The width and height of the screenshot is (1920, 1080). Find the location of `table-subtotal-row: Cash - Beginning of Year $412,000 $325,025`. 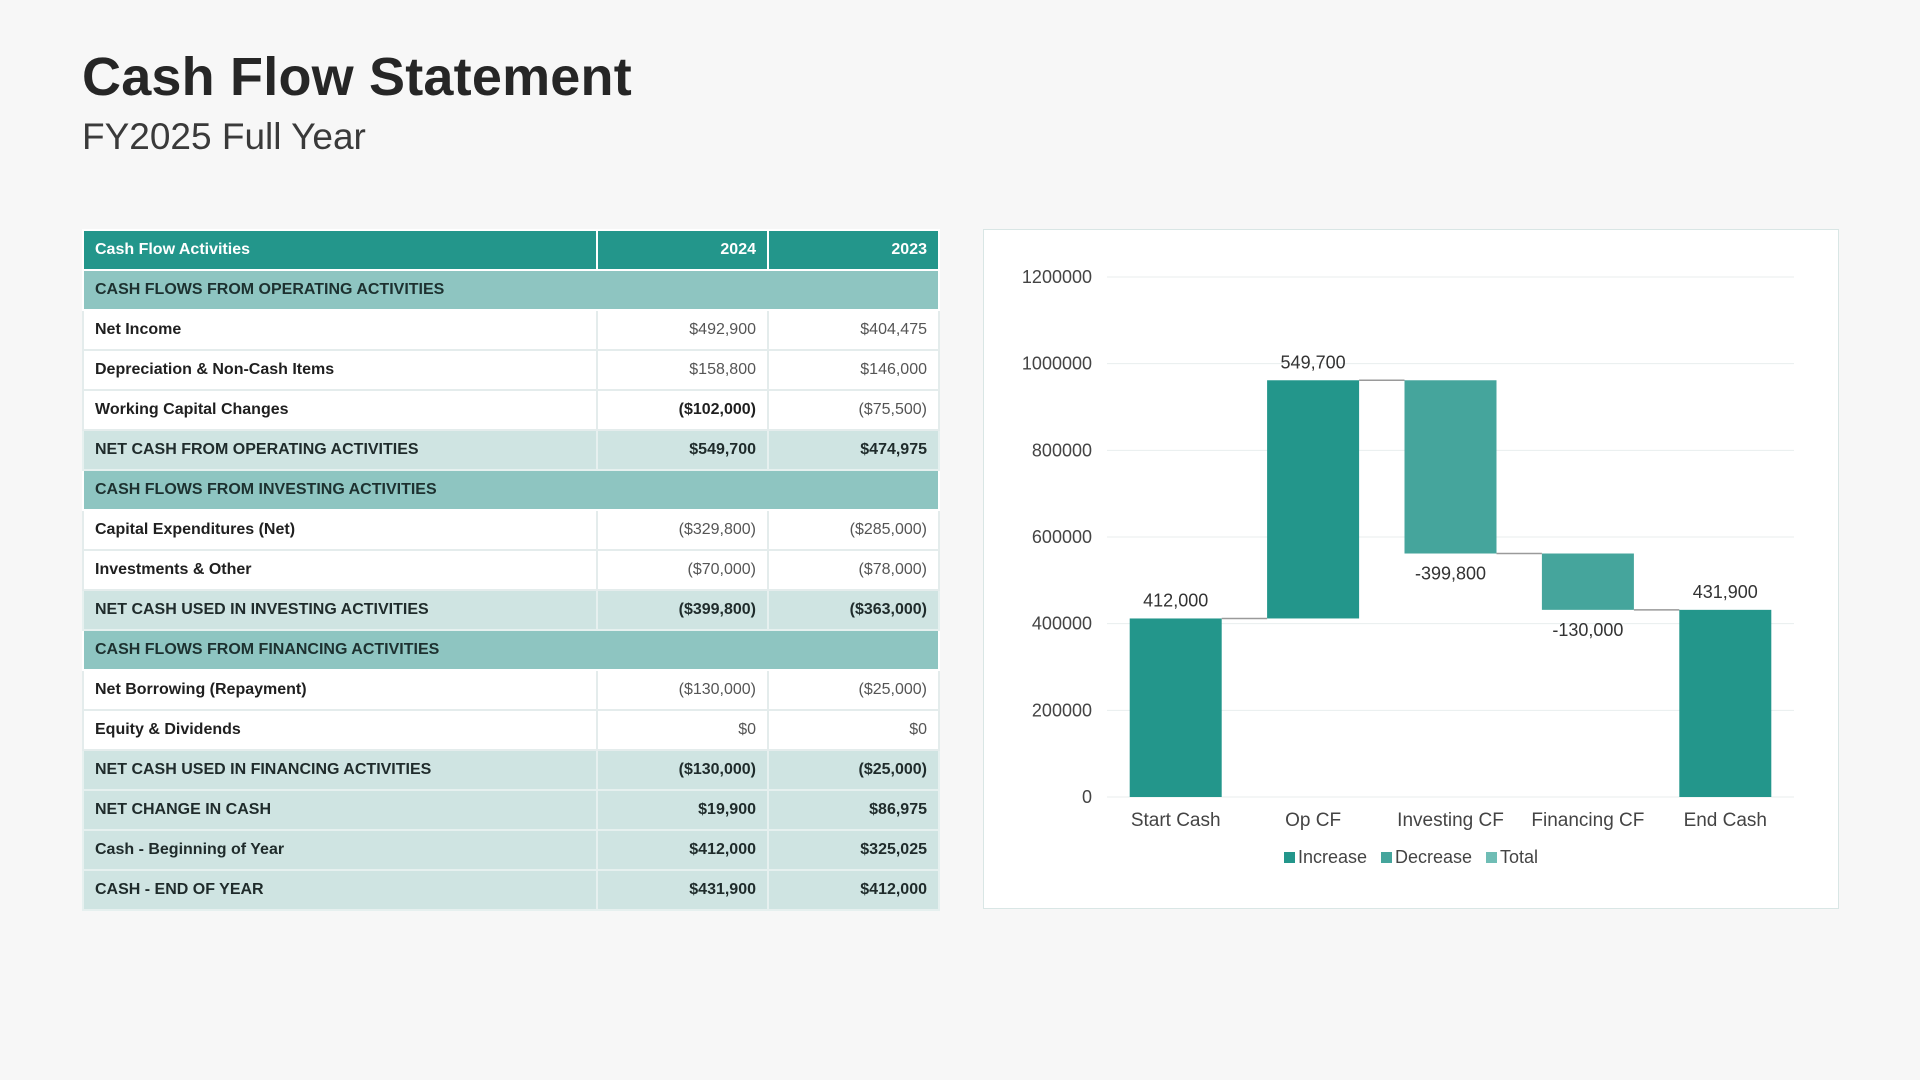

table-subtotal-row: Cash - Beginning of Year $412,000 $325,025 is located at coordinates (511, 850).